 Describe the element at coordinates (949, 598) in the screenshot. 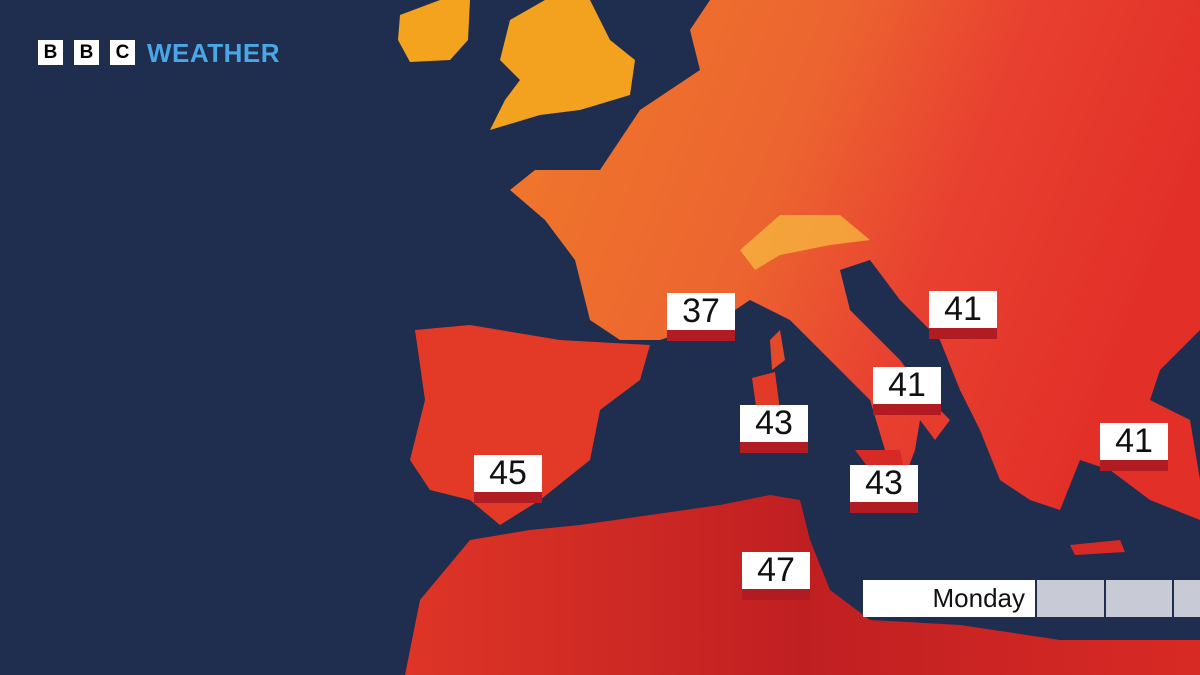

I see `timeline-day: Monday` at that location.